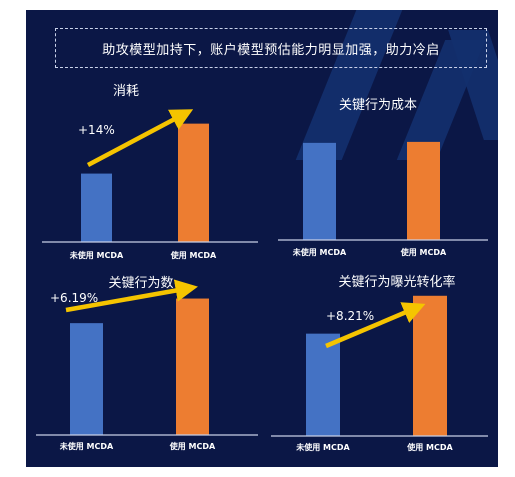  What do you see at coordinates (140, 283) in the screenshot?
I see `chart-title: 关键行为数` at bounding box center [140, 283].